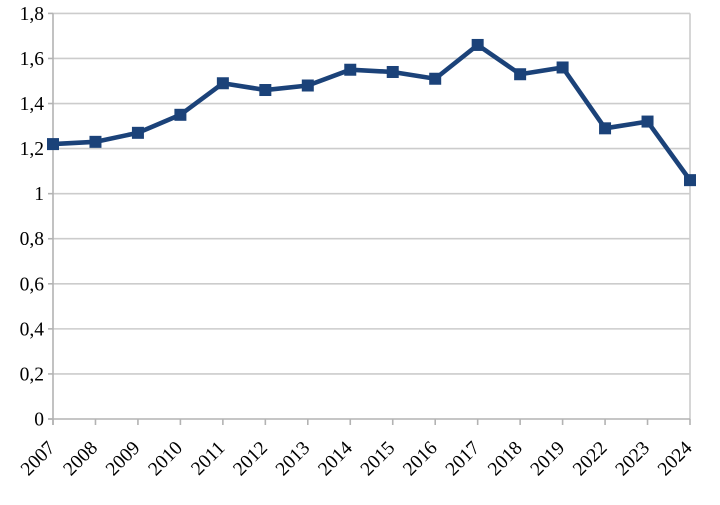 The width and height of the screenshot is (720, 505). Describe the element at coordinates (562, 67) in the screenshot. I see `data-point-2019` at that location.